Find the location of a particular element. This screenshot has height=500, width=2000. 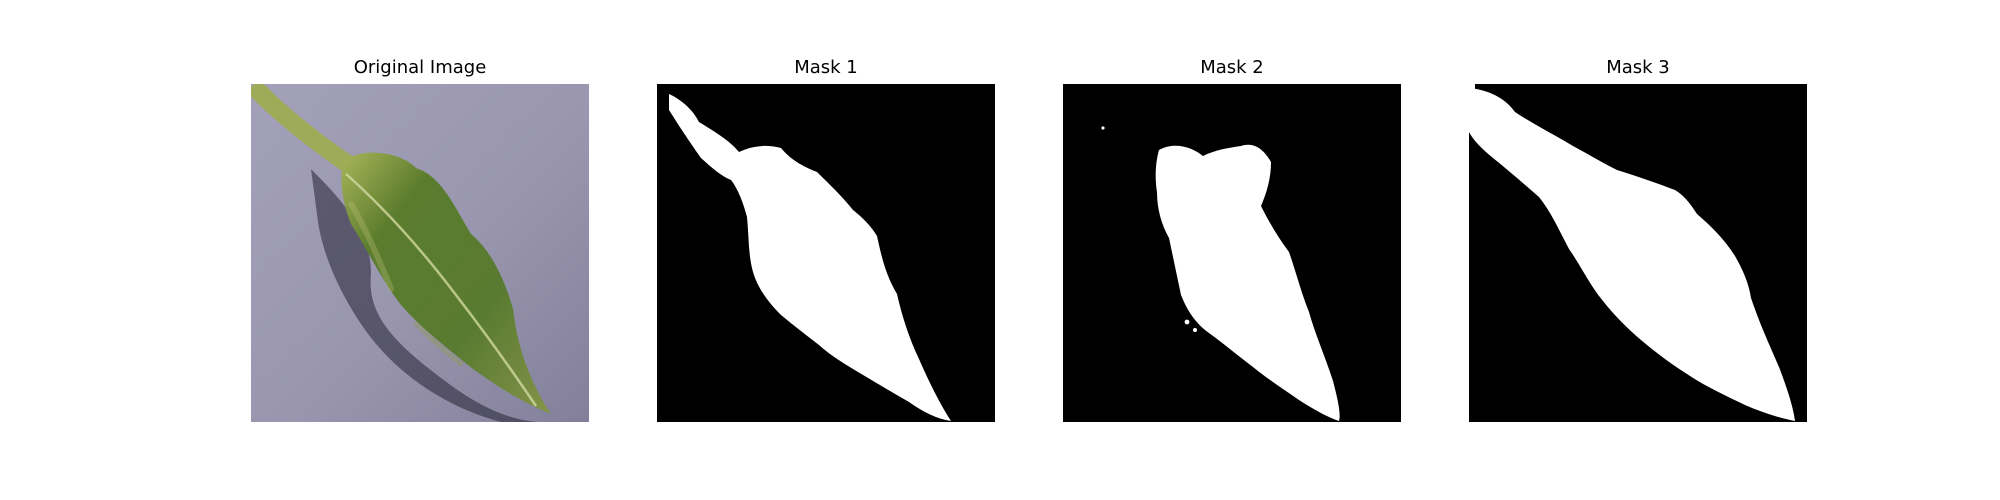

panel-title-mask-1: Mask 1 is located at coordinates (826, 67).